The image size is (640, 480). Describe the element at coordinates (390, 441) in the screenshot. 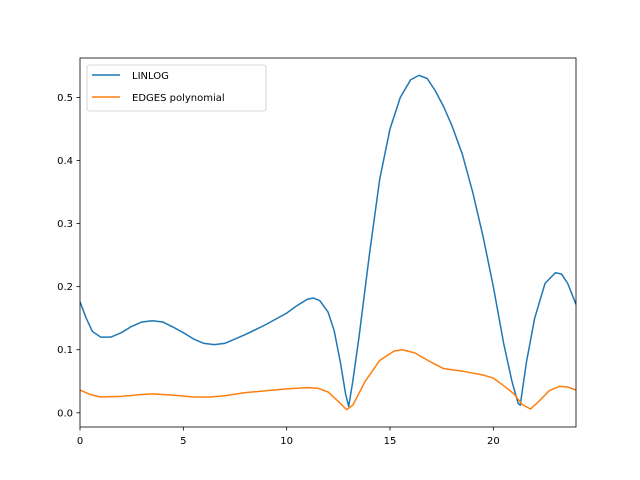

I see `x-tick-label: 15` at that location.